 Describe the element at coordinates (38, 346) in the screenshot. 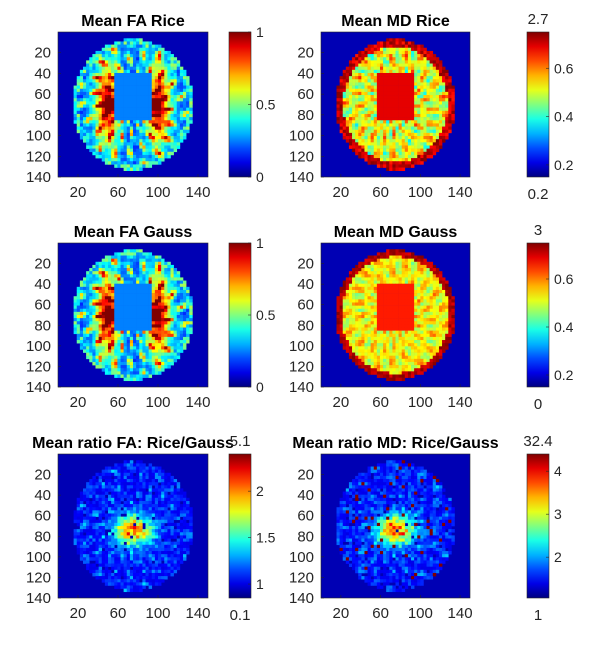

I see `y-tick-label: 100` at that location.